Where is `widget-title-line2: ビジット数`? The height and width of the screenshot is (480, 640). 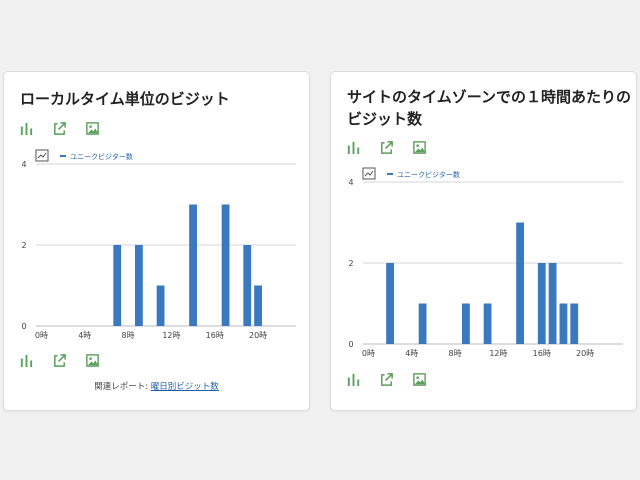
widget-title-line2: ビジット数 is located at coordinates (385, 119).